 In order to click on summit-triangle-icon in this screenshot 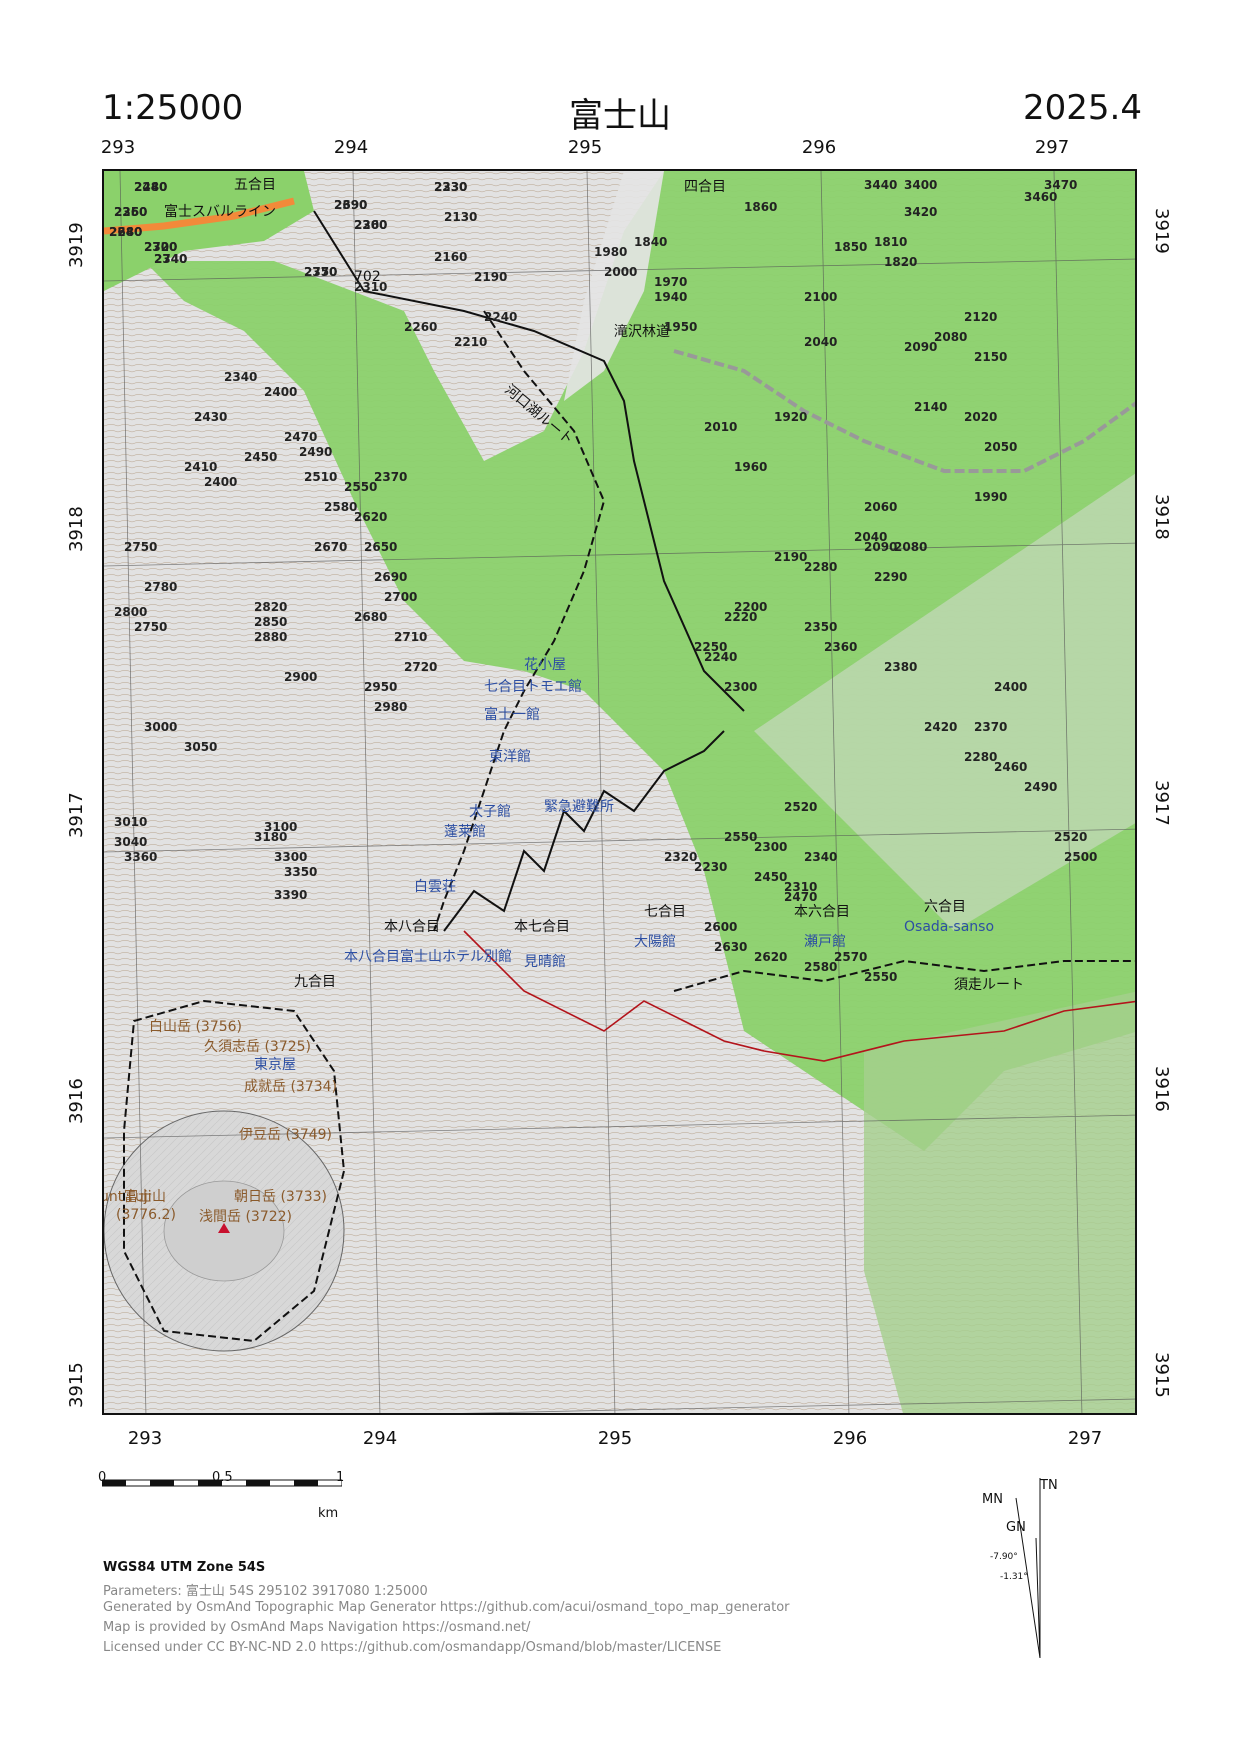, I will do `click(224, 1228)`.